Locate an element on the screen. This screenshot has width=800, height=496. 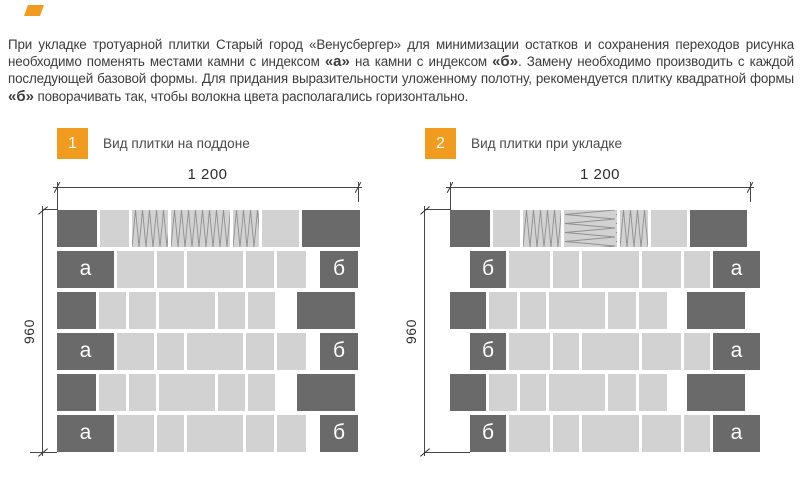
height-dimension-line is located at coordinates (42, 331).